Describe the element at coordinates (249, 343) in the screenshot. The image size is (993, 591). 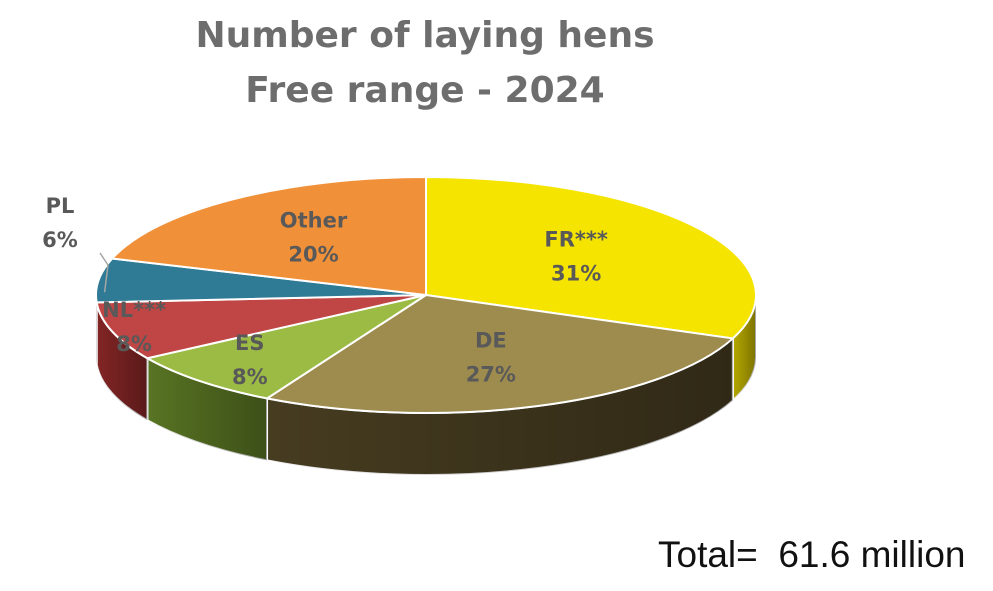
I see `slice-label-es: ES` at that location.